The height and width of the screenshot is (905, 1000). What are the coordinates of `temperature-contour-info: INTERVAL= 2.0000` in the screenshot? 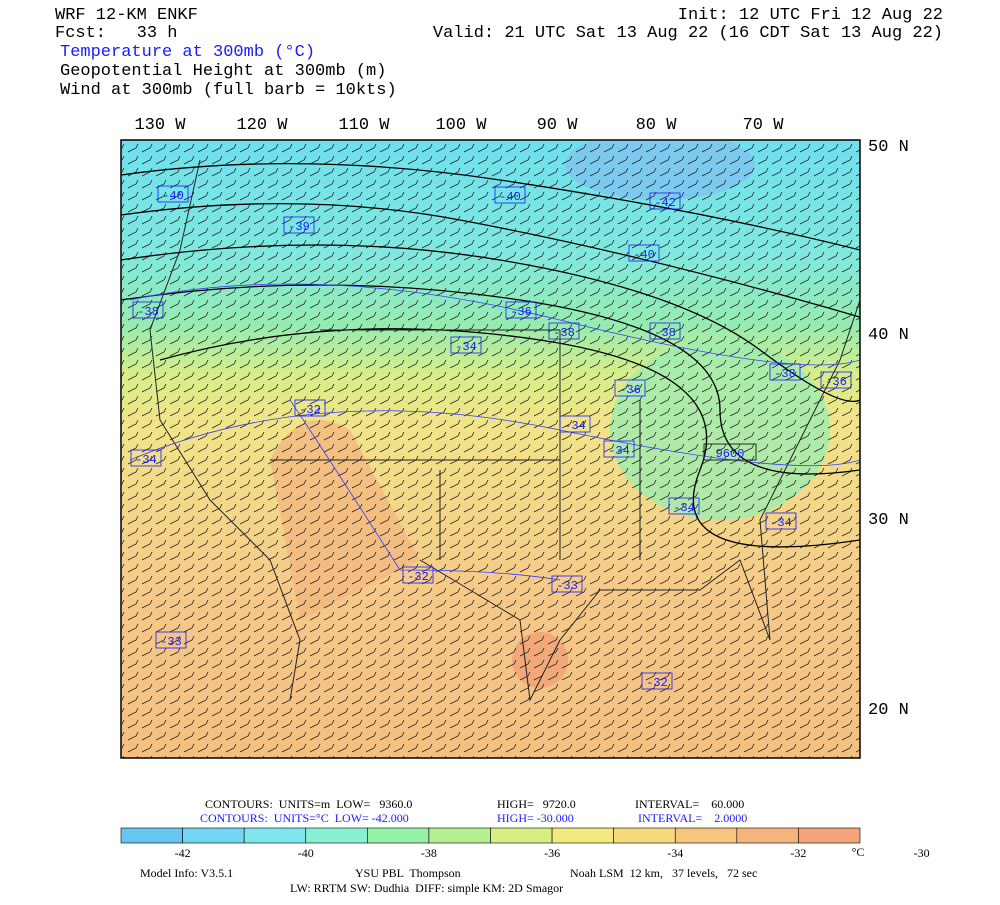 It's located at (692, 818).